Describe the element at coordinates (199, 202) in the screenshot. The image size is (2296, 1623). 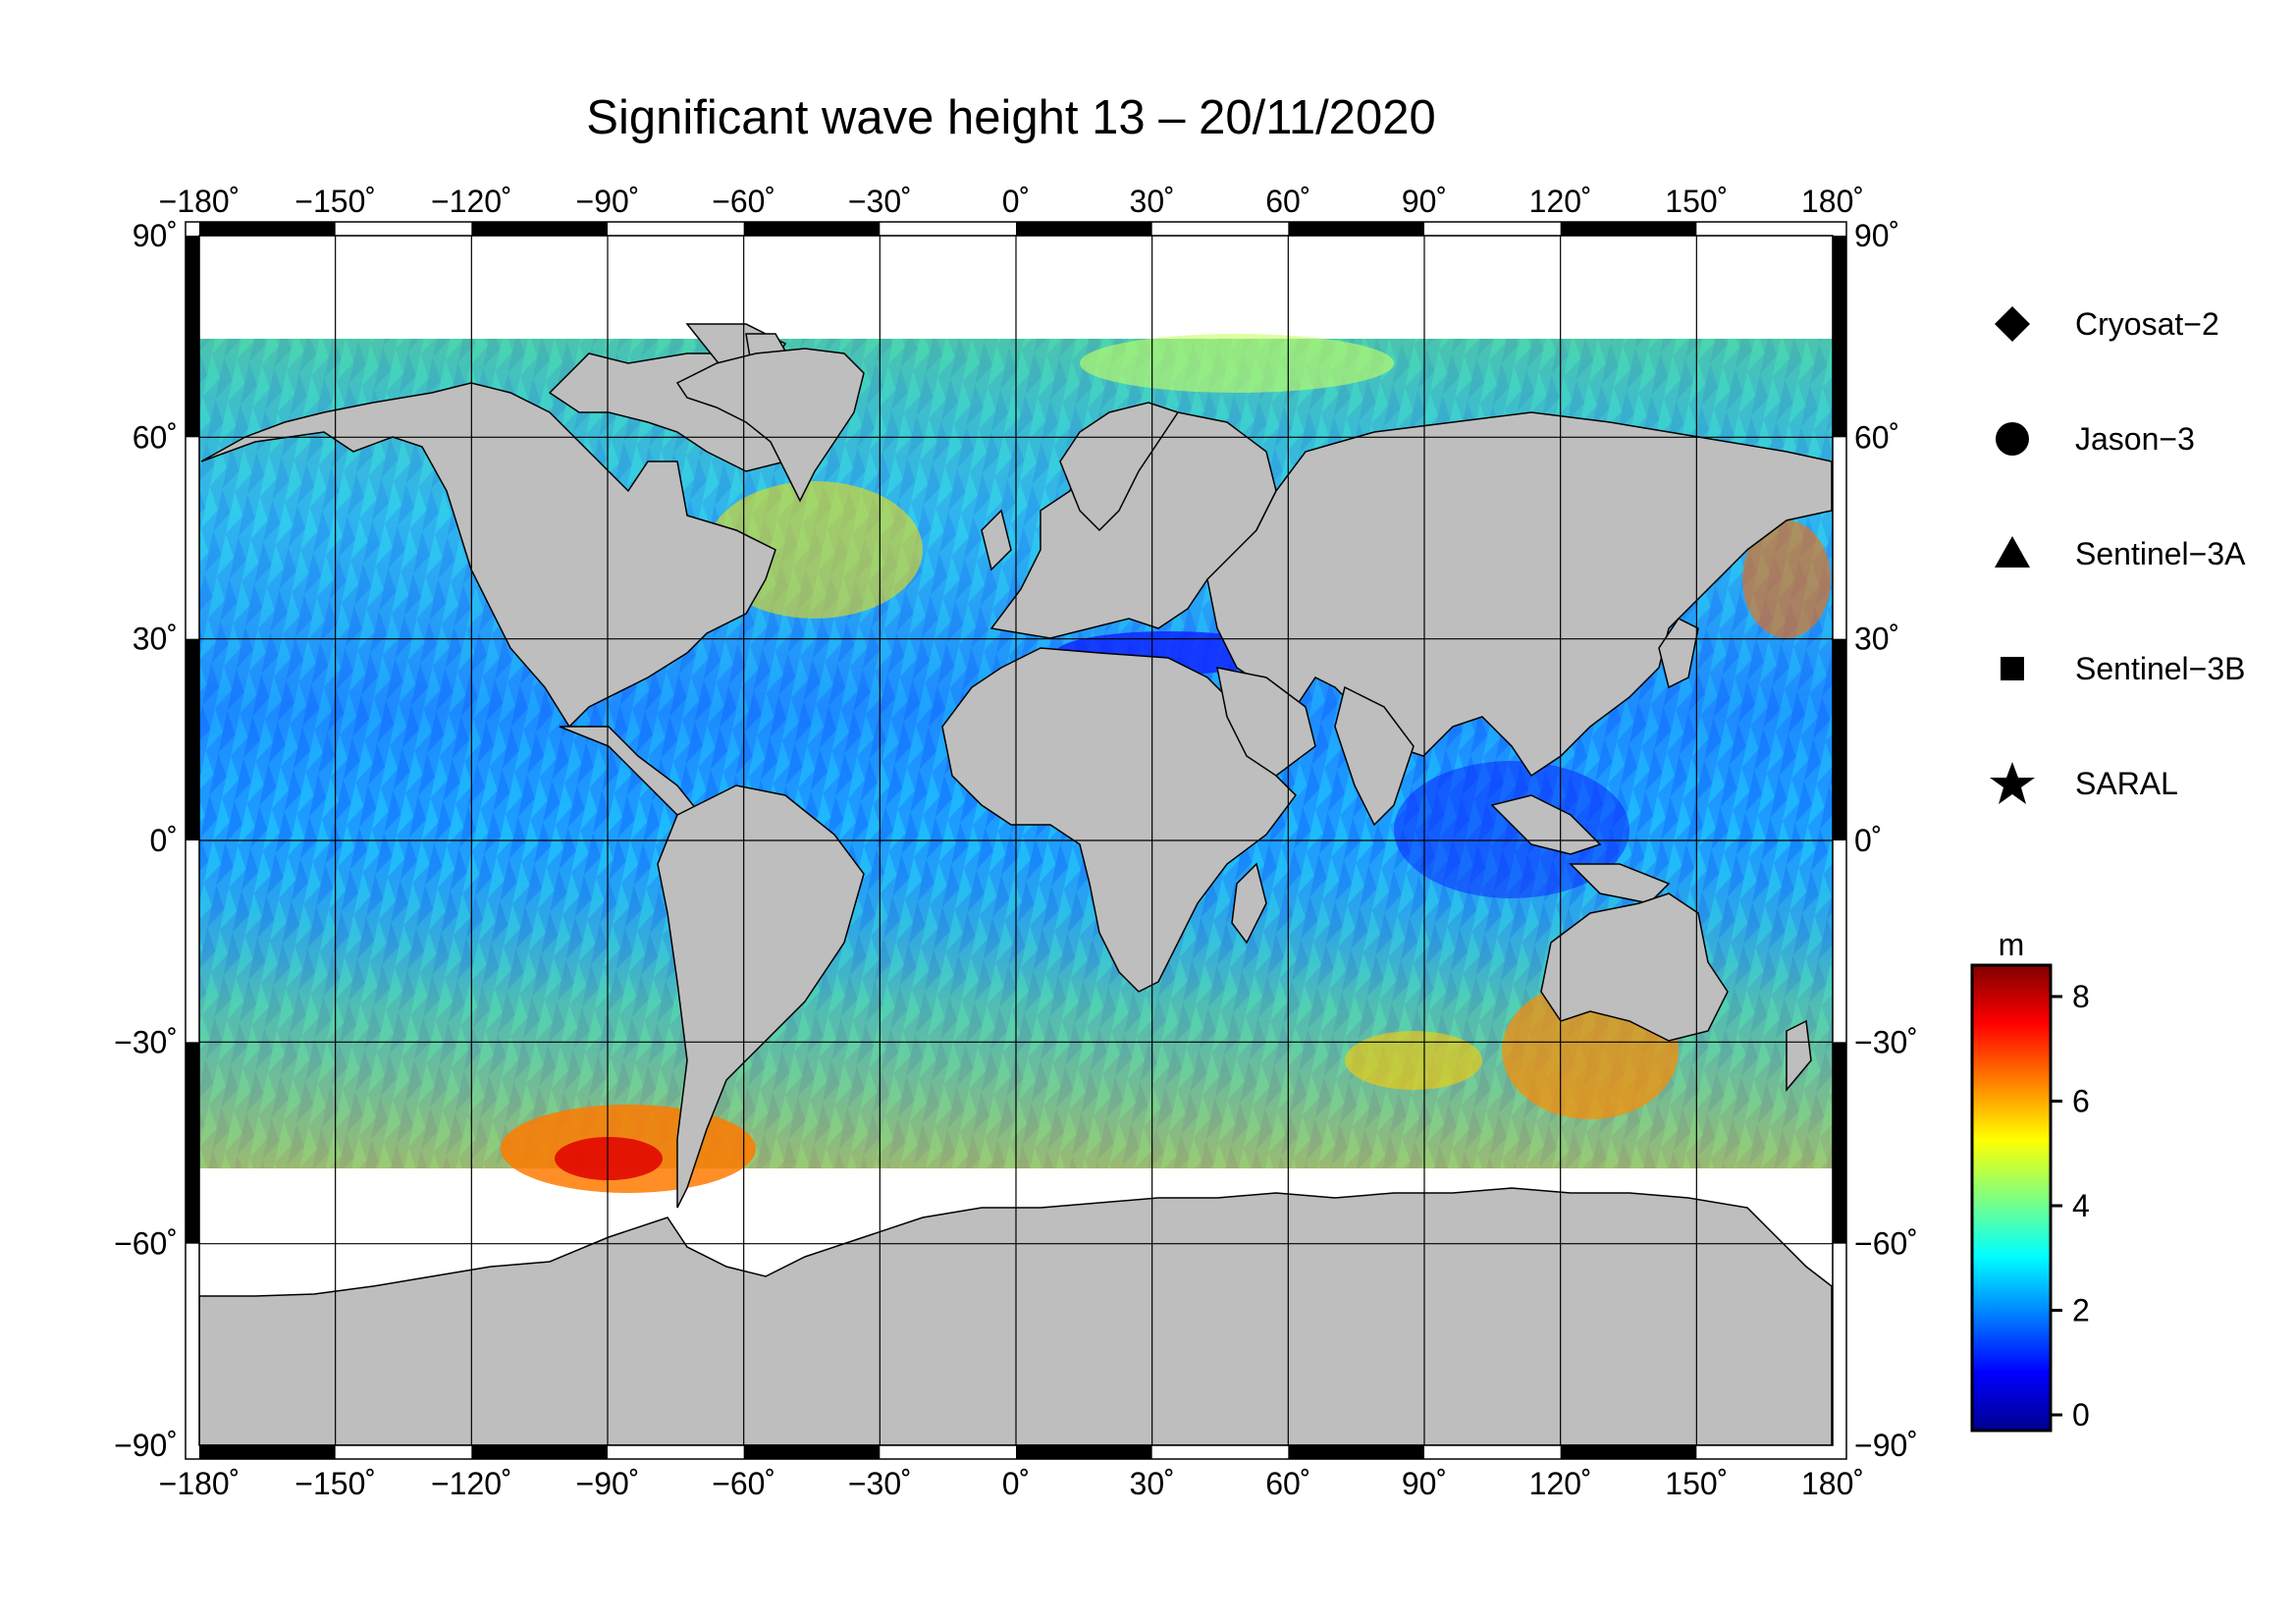
I see `lon-tick-label-top: −180˚` at that location.